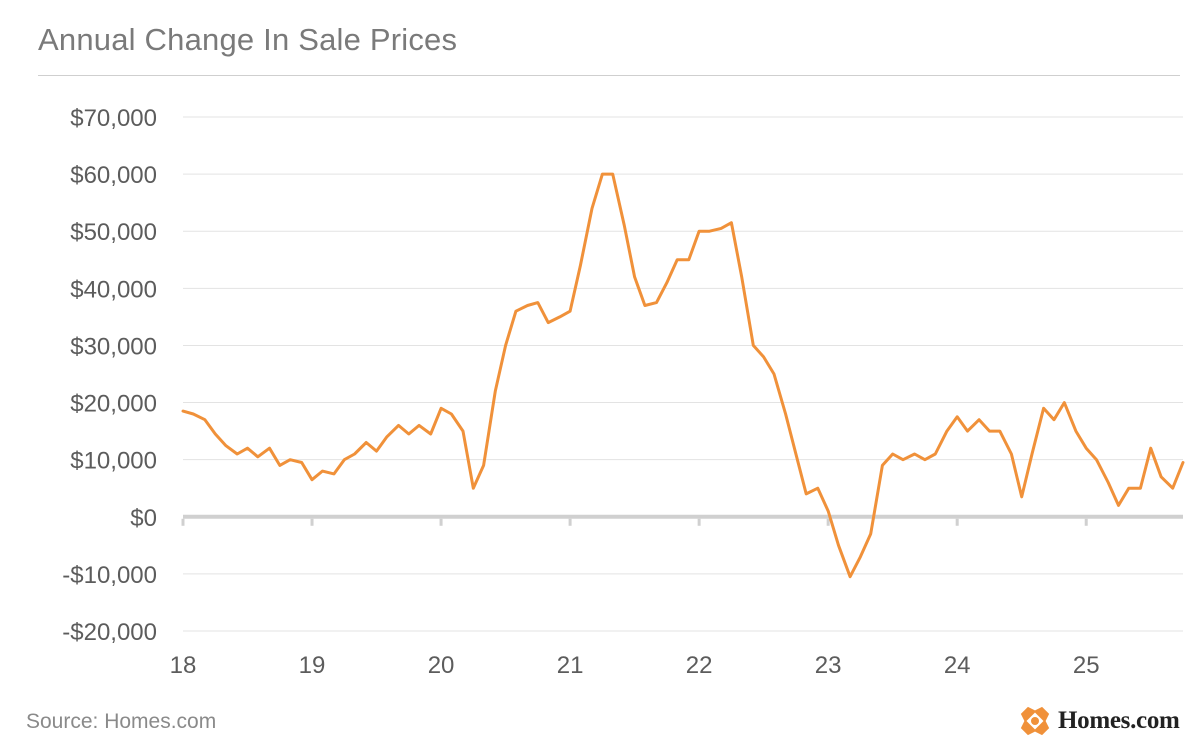 This screenshot has height=744, width=1200. I want to click on x-tick-label: 24, so click(957, 665).